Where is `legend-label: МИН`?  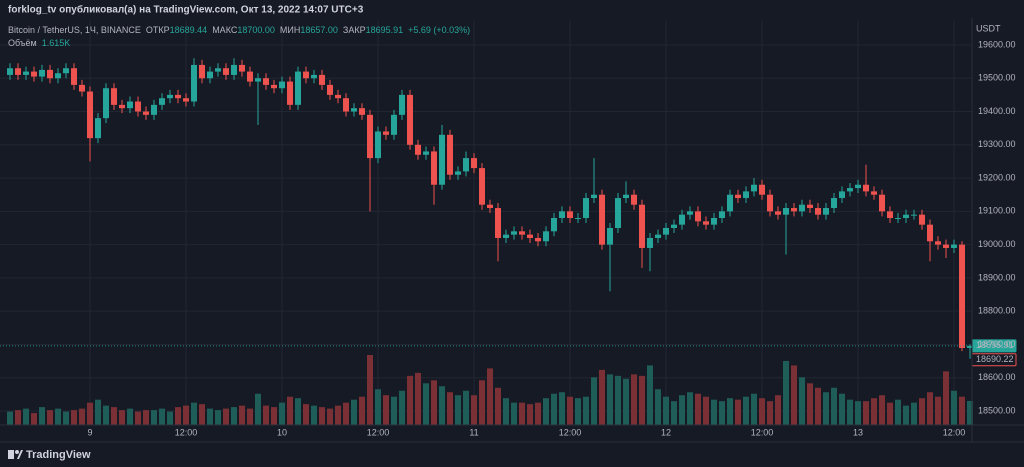 legend-label: МИН is located at coordinates (290, 30).